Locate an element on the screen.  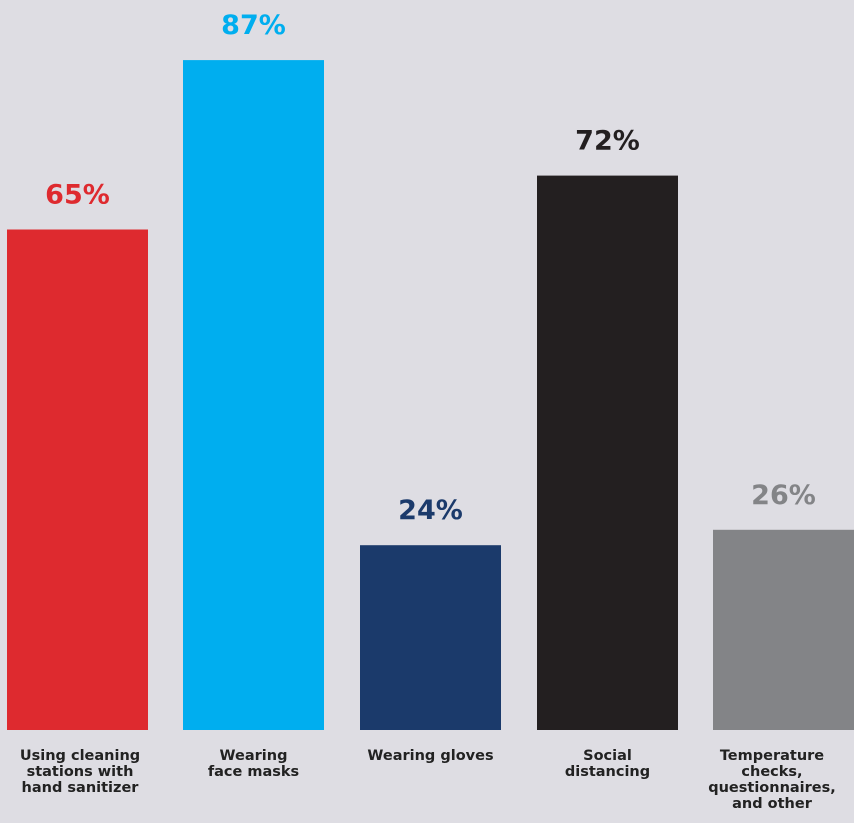
category-label-line: Using cleaning is located at coordinates (80, 756).